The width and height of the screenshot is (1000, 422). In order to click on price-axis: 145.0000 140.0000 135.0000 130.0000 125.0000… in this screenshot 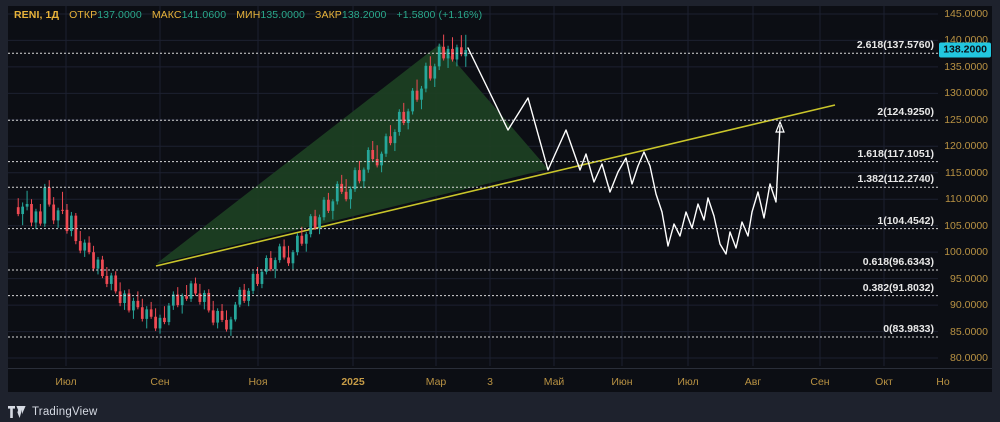, I will do `click(965, 199)`.